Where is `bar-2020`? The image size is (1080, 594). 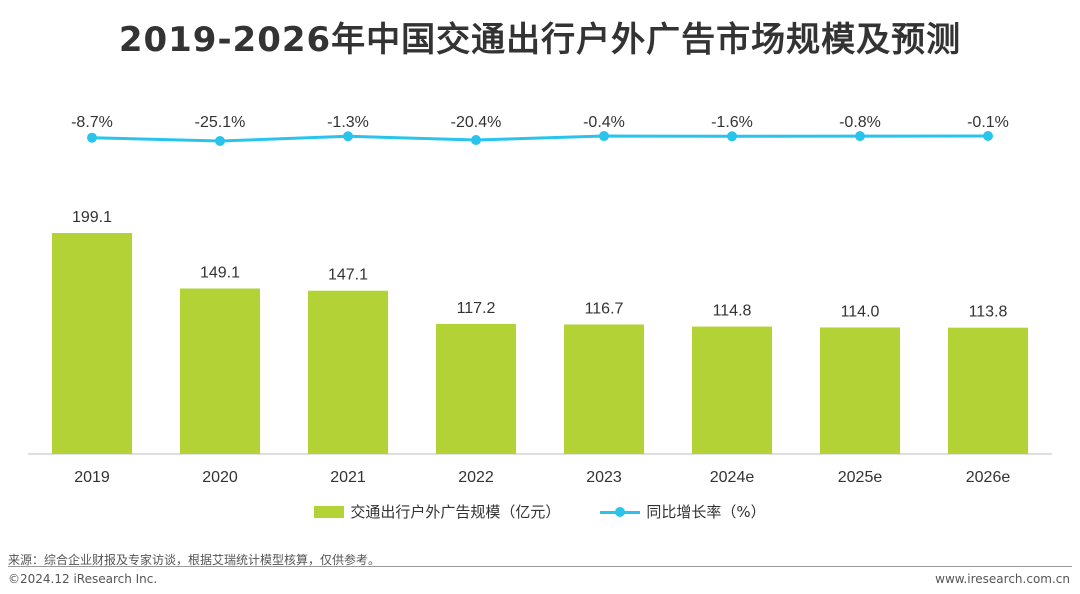
bar-2020 is located at coordinates (220, 371).